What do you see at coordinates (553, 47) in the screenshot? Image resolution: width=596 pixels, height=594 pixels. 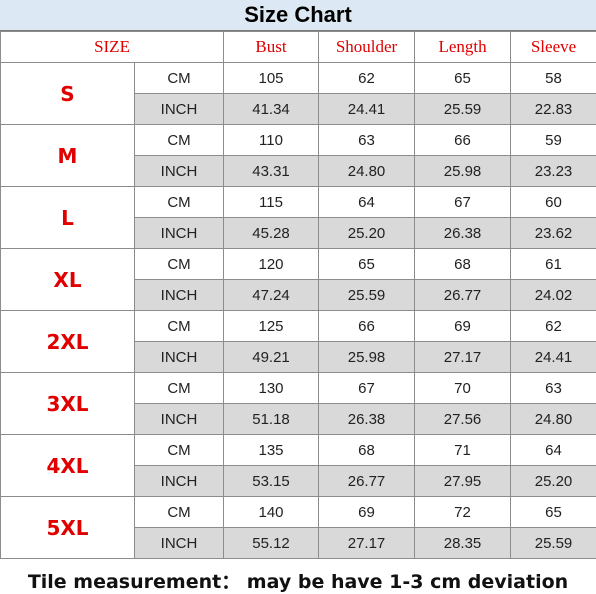 I see `header-sleeve: Sleeve` at bounding box center [553, 47].